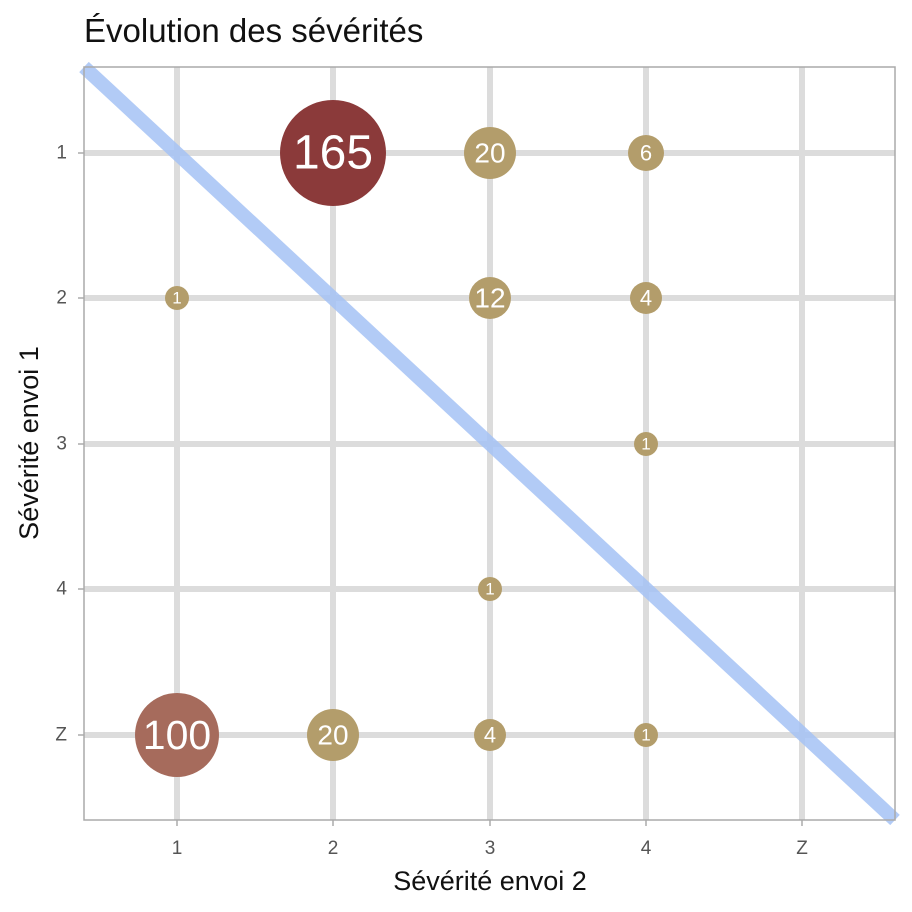  I want to click on bubble-label-3-2: 12, so click(489, 298).